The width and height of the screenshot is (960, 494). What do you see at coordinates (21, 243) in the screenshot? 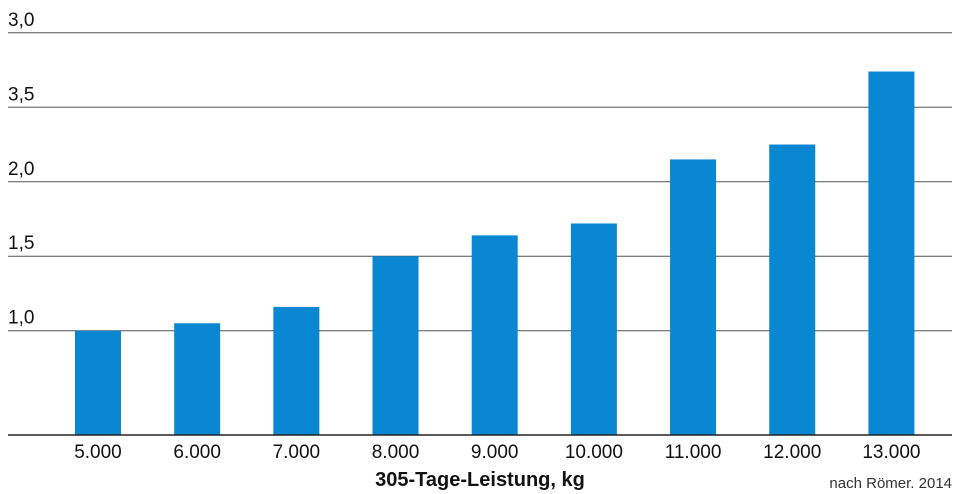
I see `y-tick-label: 1,5` at bounding box center [21, 243].